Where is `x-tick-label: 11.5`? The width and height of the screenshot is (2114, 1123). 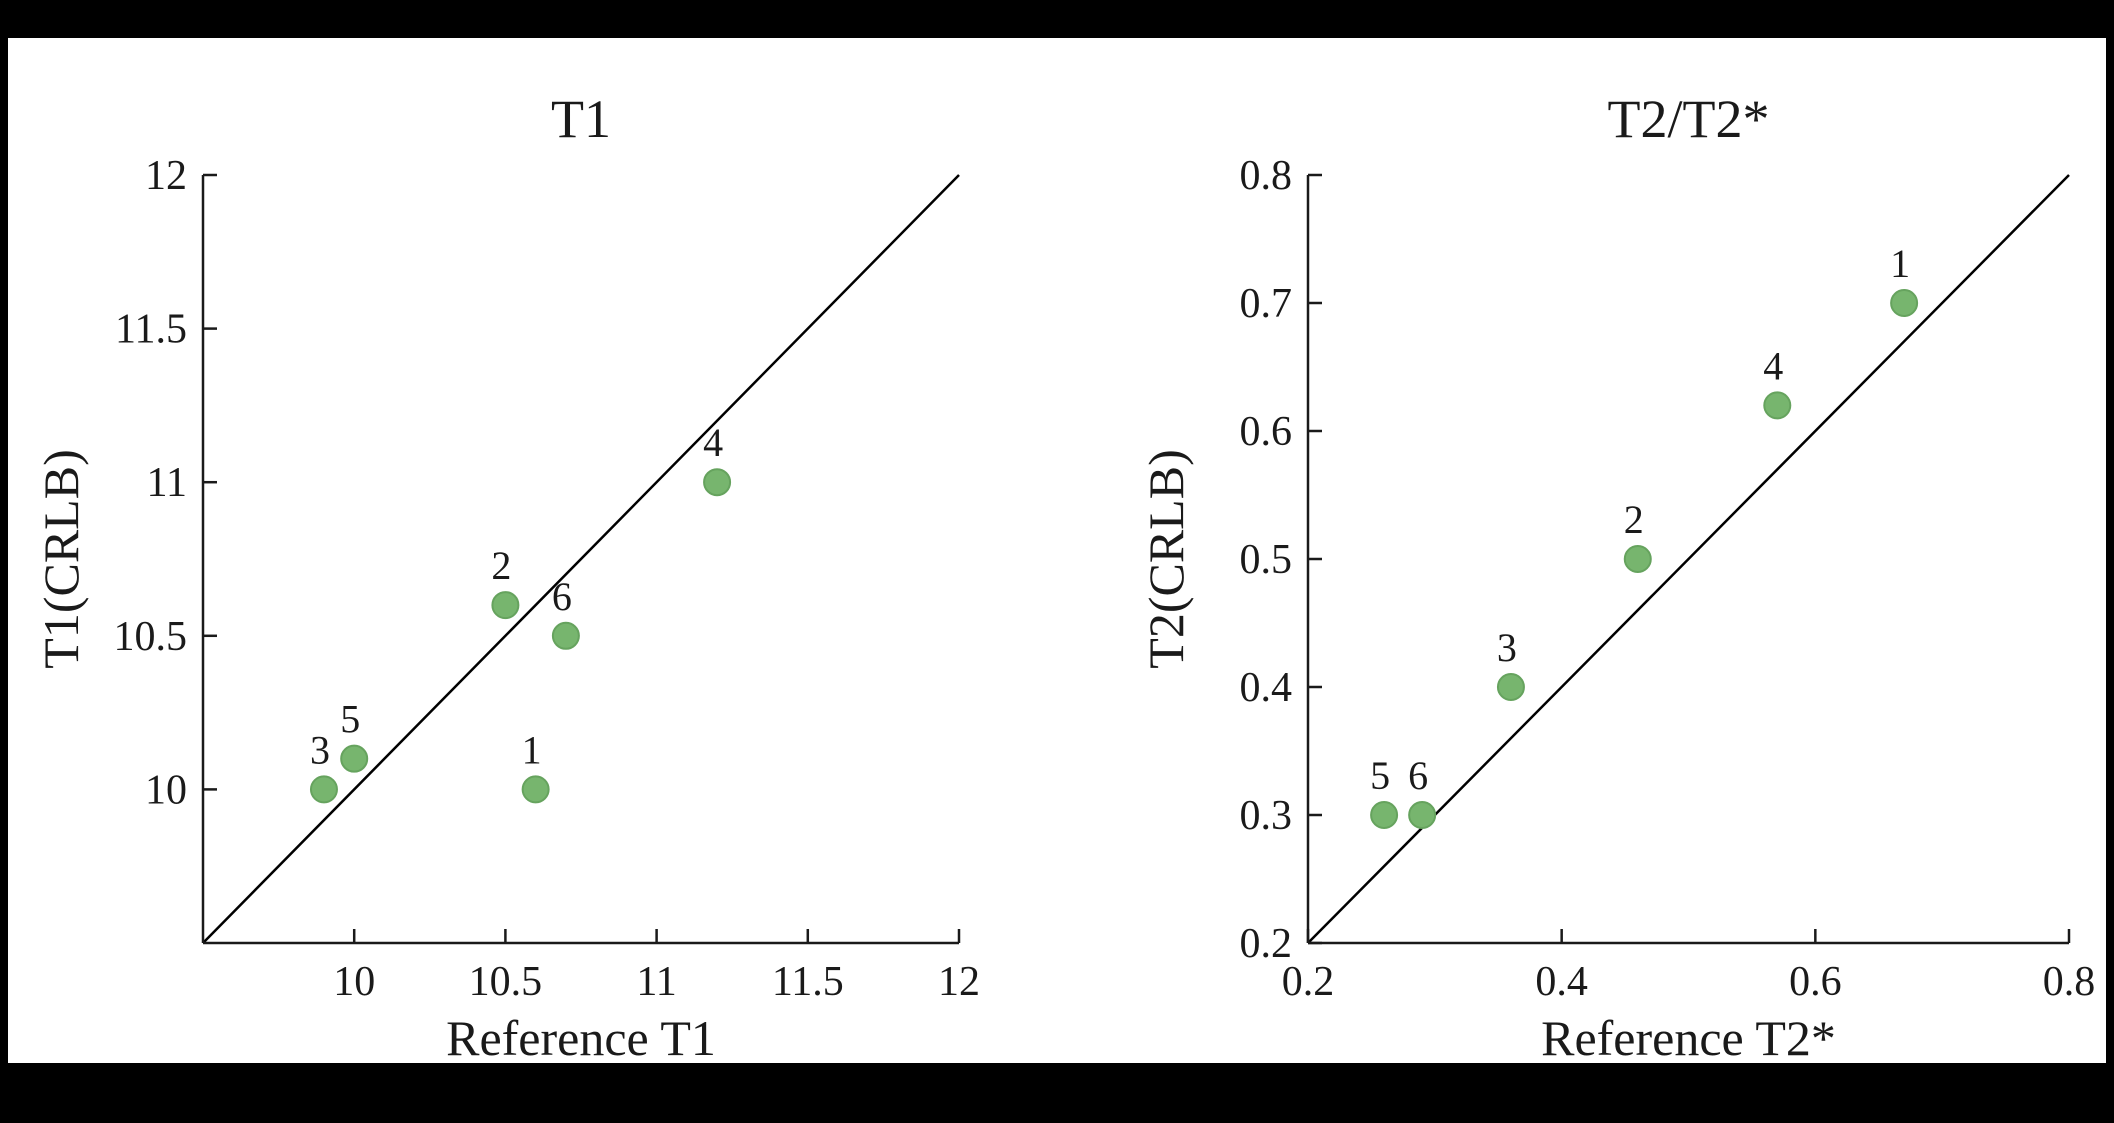 x-tick-label: 11.5 is located at coordinates (808, 982).